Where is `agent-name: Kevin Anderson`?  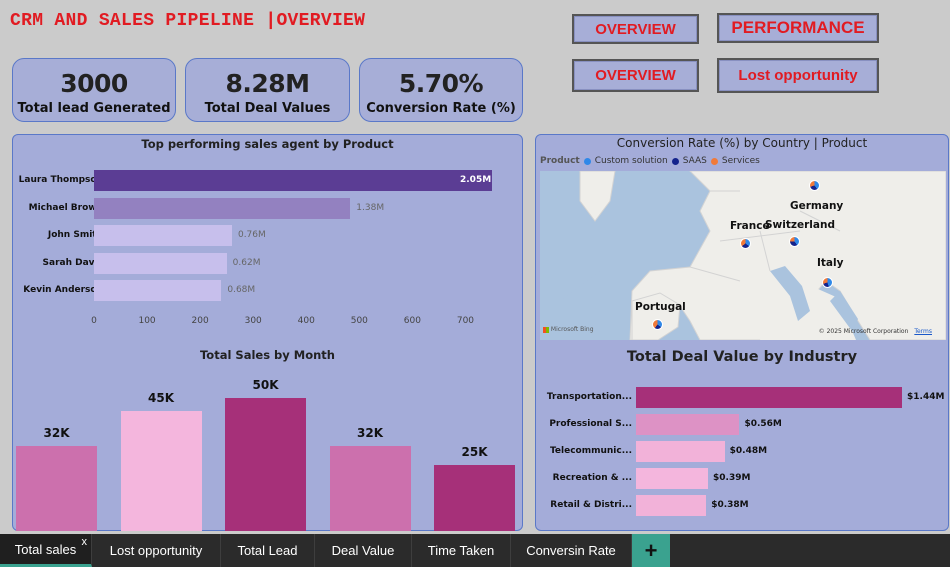
agent-name: Kevin Anderson is located at coordinates (63, 290).